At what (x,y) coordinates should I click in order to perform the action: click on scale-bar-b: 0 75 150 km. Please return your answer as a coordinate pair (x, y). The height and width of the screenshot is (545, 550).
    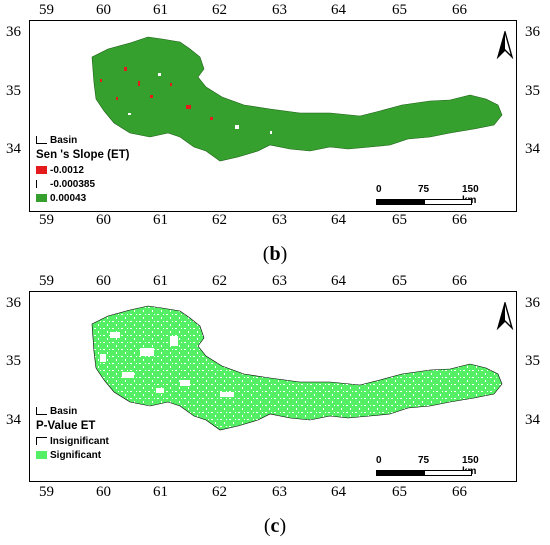
    Looking at the image, I should click on (427, 196).